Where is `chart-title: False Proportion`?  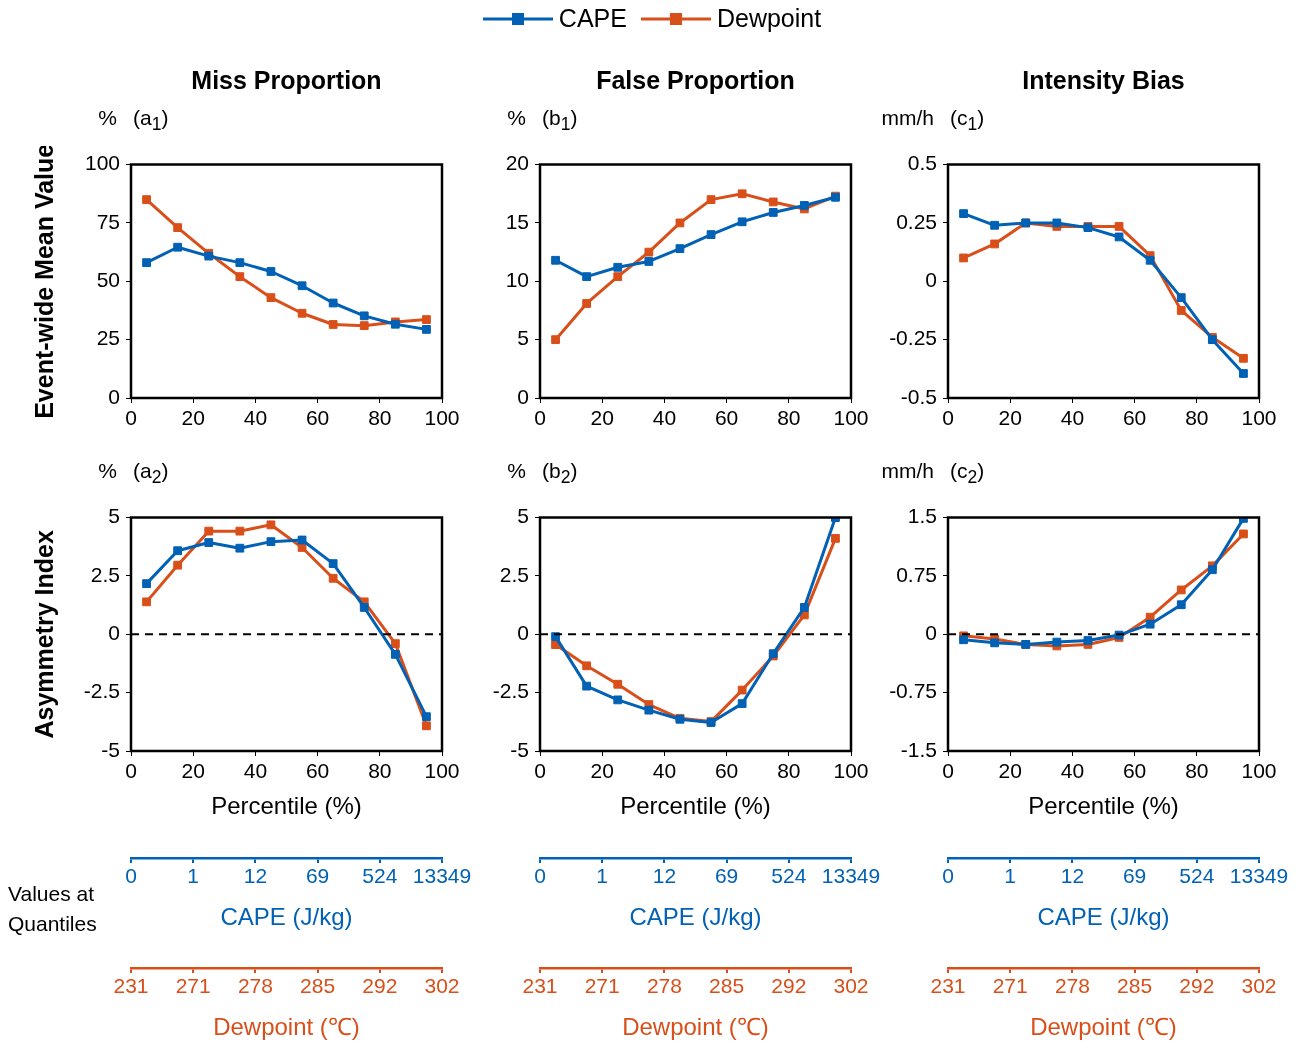
chart-title: False Proportion is located at coordinates (695, 80).